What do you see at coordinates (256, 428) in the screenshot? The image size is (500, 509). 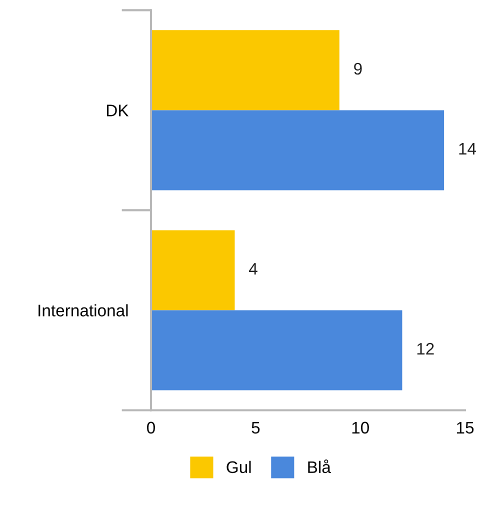 I see `x-tick-label: 5` at bounding box center [256, 428].